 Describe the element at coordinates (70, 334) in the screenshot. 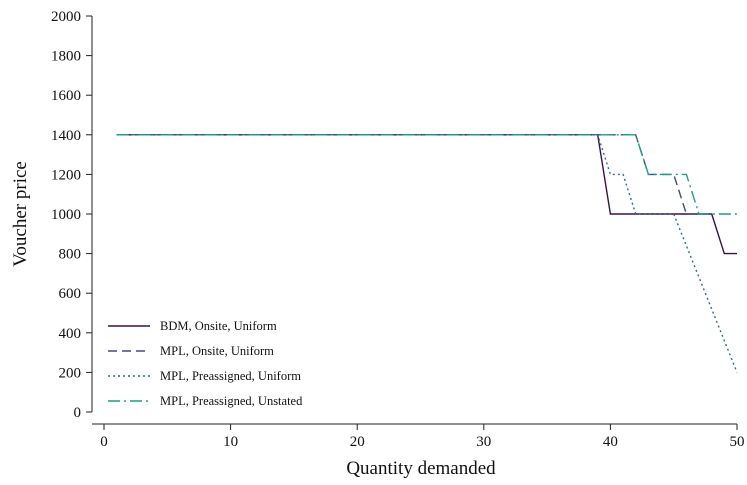

I see `y-tick-label: 400` at that location.